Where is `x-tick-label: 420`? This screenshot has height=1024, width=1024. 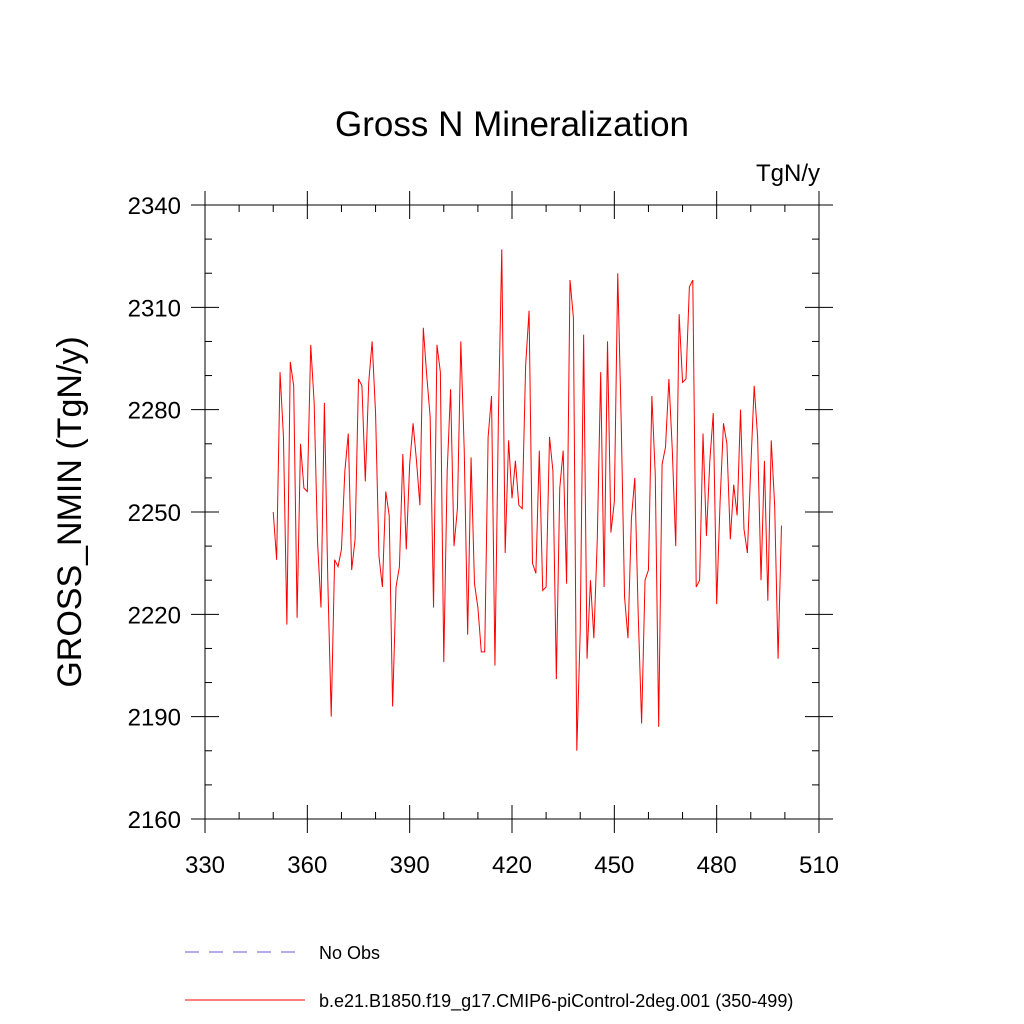
x-tick-label: 420 is located at coordinates (512, 865).